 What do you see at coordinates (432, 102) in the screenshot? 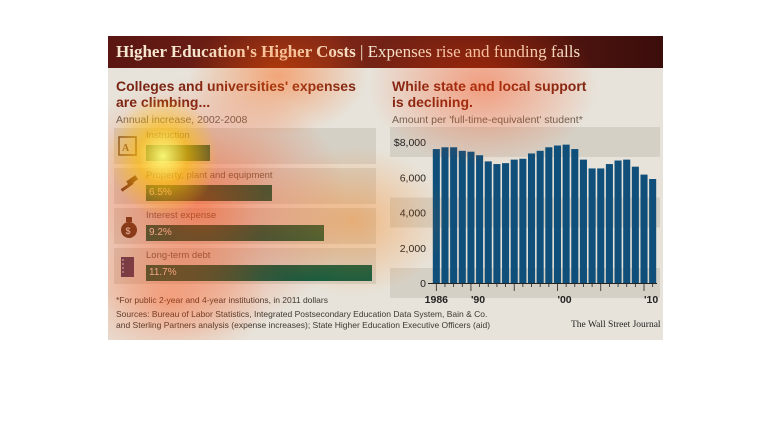
I see `right-heading-line2: is declining.` at bounding box center [432, 102].